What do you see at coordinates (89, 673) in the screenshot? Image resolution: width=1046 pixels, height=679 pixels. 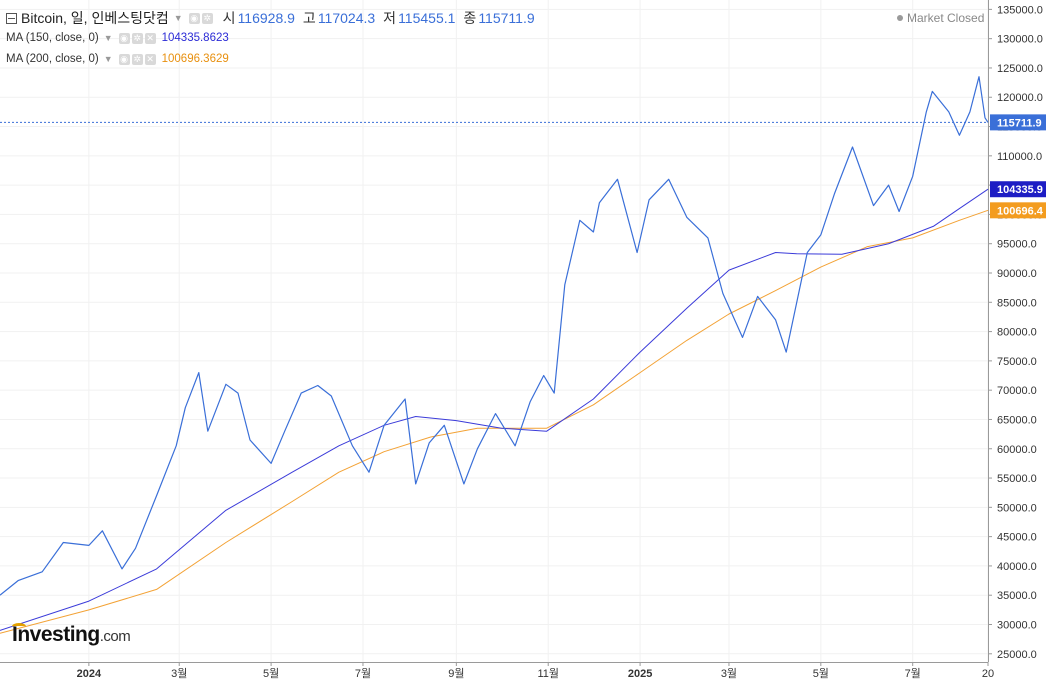 I see `x-tick-label: 2024` at bounding box center [89, 673].